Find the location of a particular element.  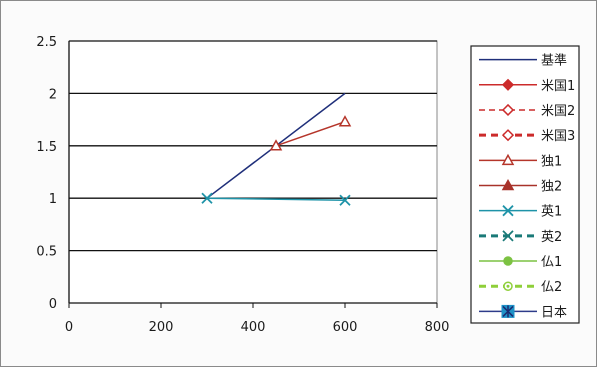

legend-label: 英1 is located at coordinates (551, 212).